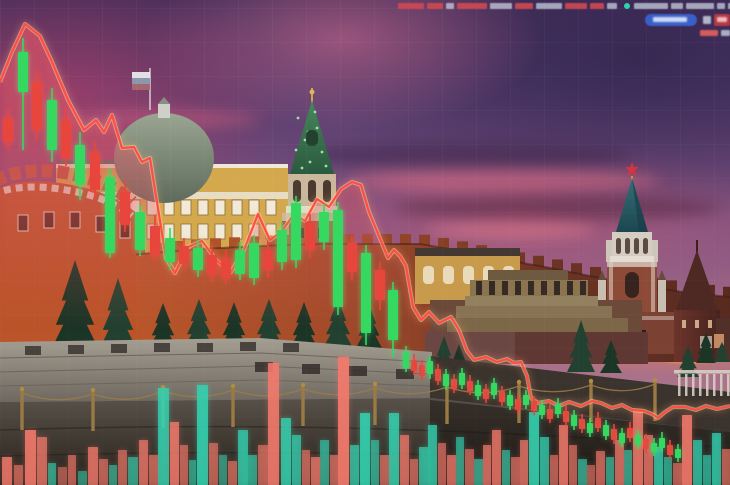  What do you see at coordinates (655, 401) in the screenshot?
I see `fence-post` at bounding box center [655, 401].